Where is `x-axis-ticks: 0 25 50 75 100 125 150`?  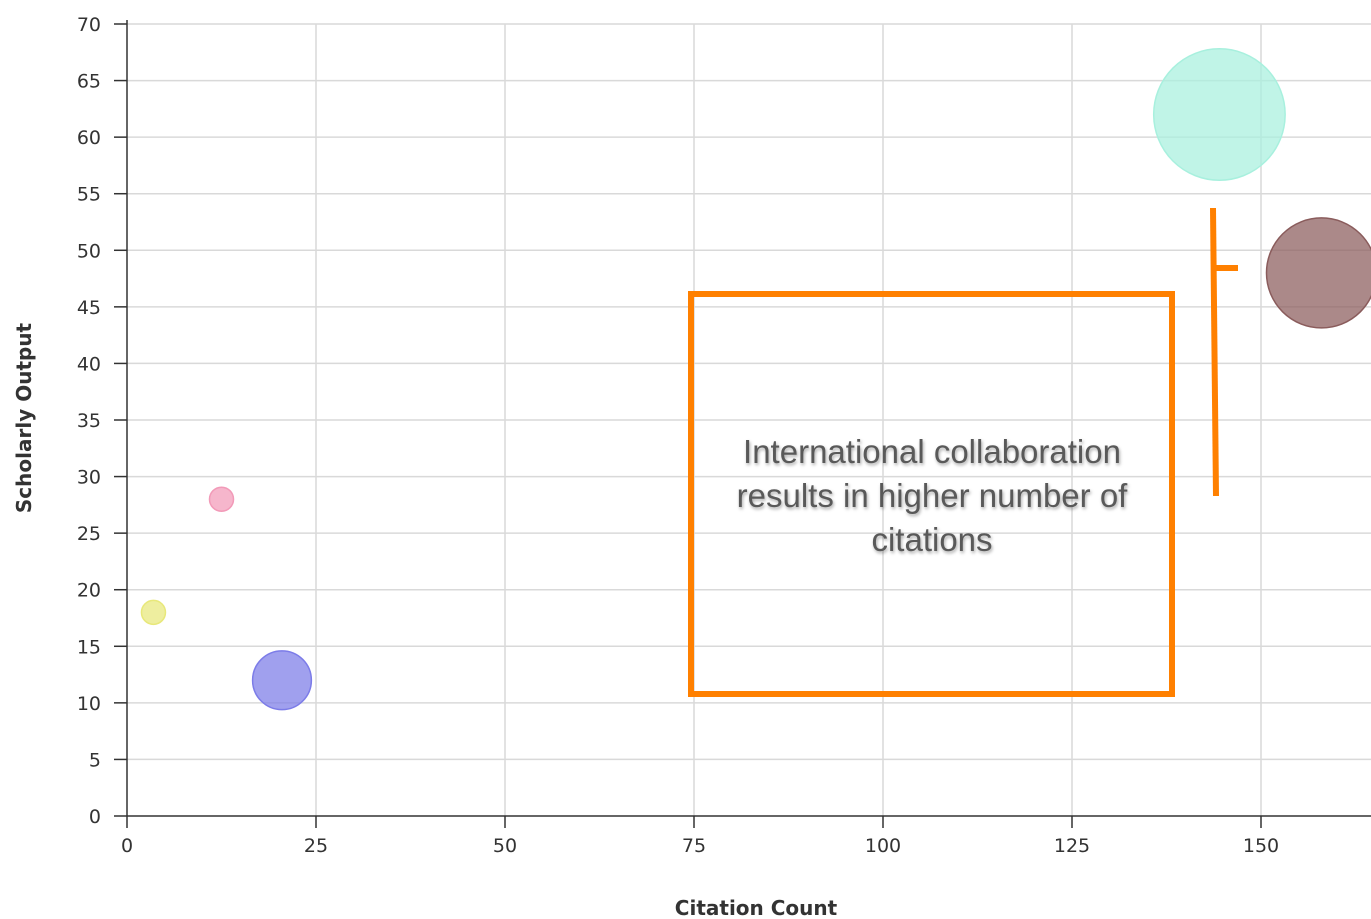 x-axis-ticks: 0 25 50 75 100 125 150 is located at coordinates (700, 836).